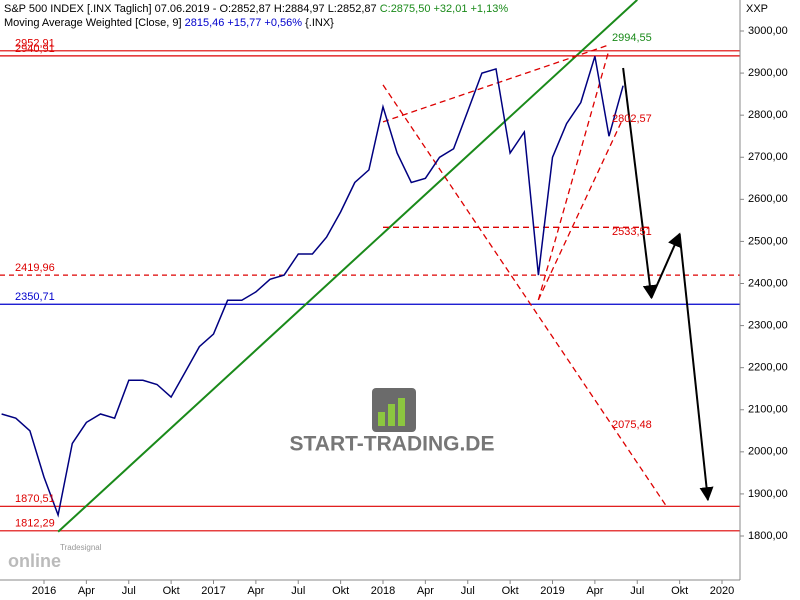 Image resolution: width=800 pixels, height=600 pixels. Describe the element at coordinates (34, 561) in the screenshot. I see `product-text: online` at that location.